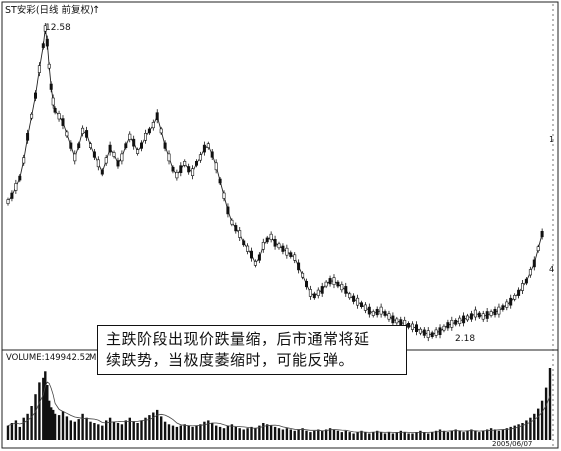 The image size is (561, 451). Describe the element at coordinates (551, 139) in the screenshot. I see `right-axis-tick: 1` at that location.